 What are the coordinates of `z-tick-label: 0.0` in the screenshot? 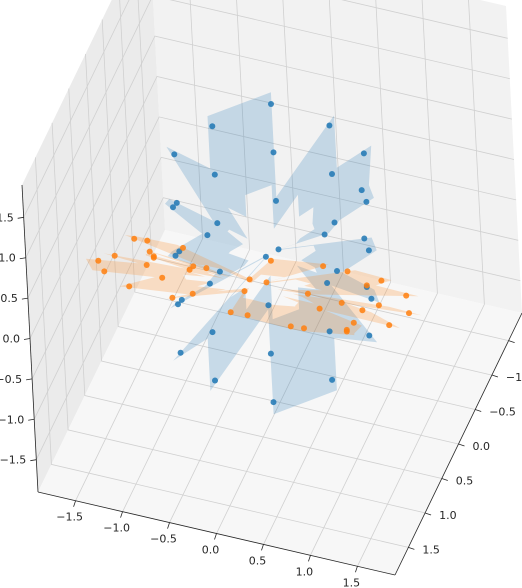 It's located at (12, 339).